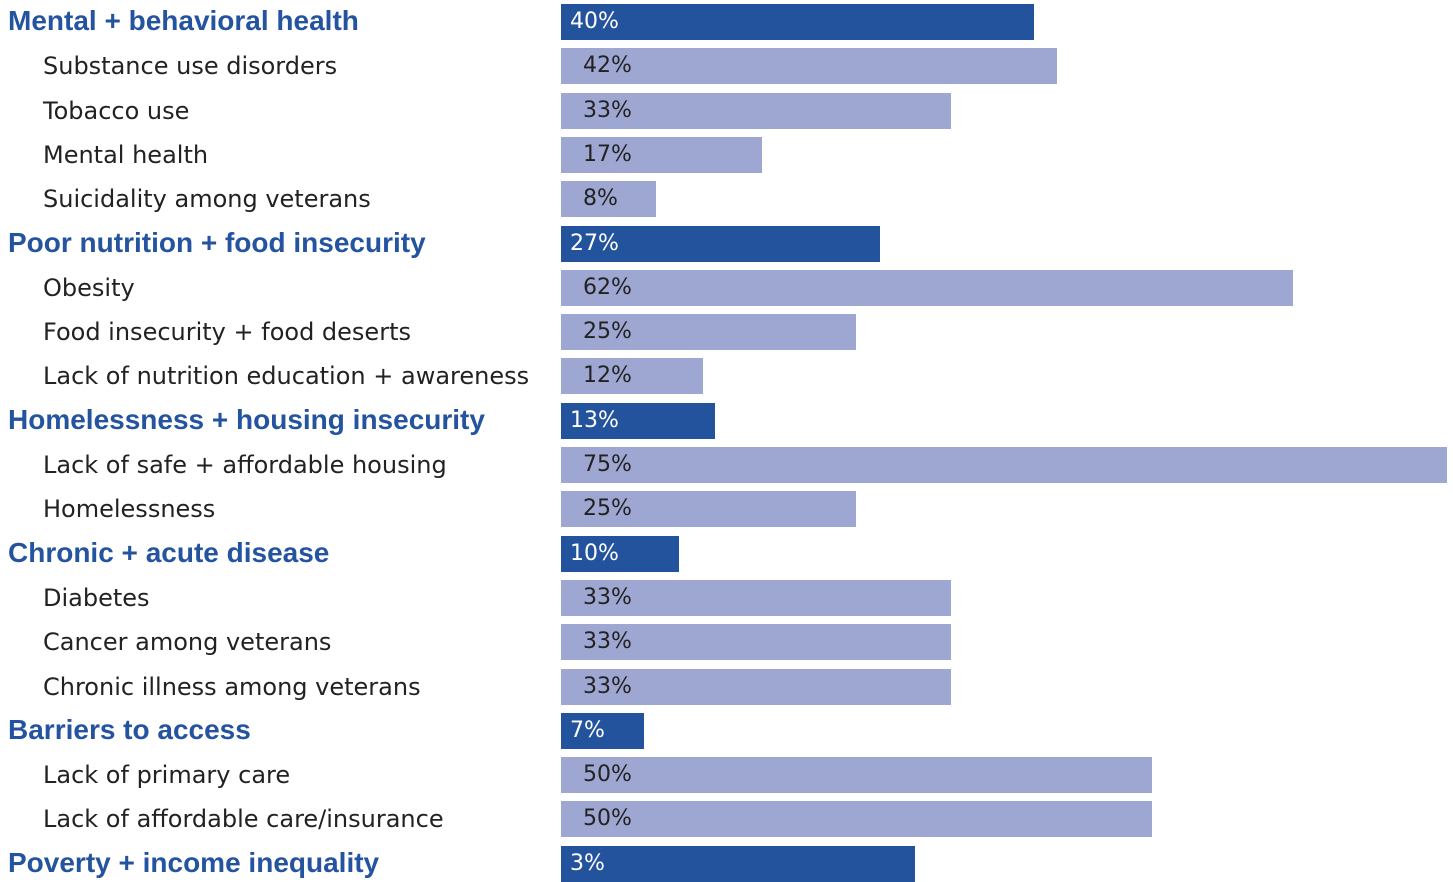  What do you see at coordinates (116, 110) in the screenshot?
I see `subcategory-label: Tobacco use` at bounding box center [116, 110].